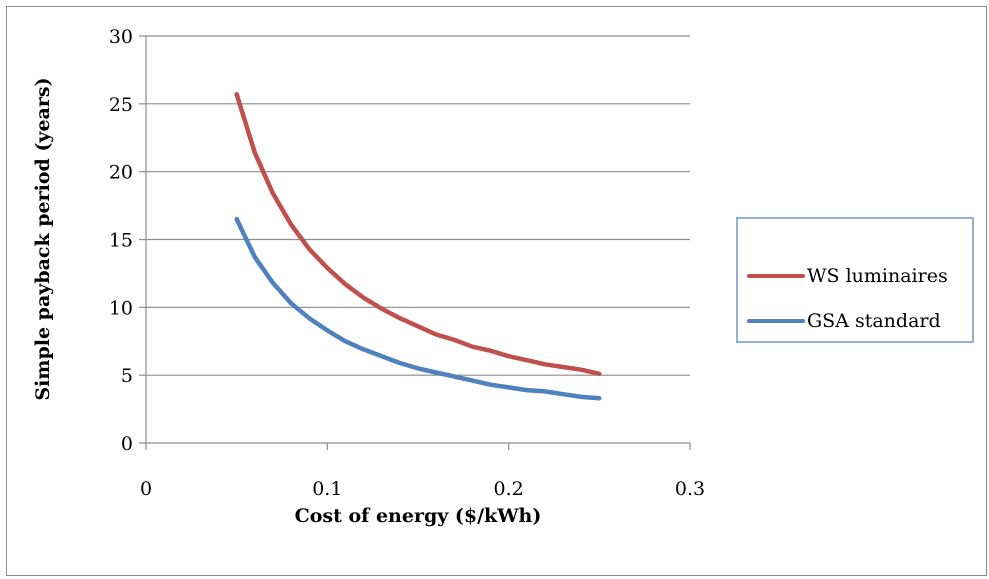 This screenshot has width=989, height=579. I want to click on series-line-gsa-standard, so click(418, 308).